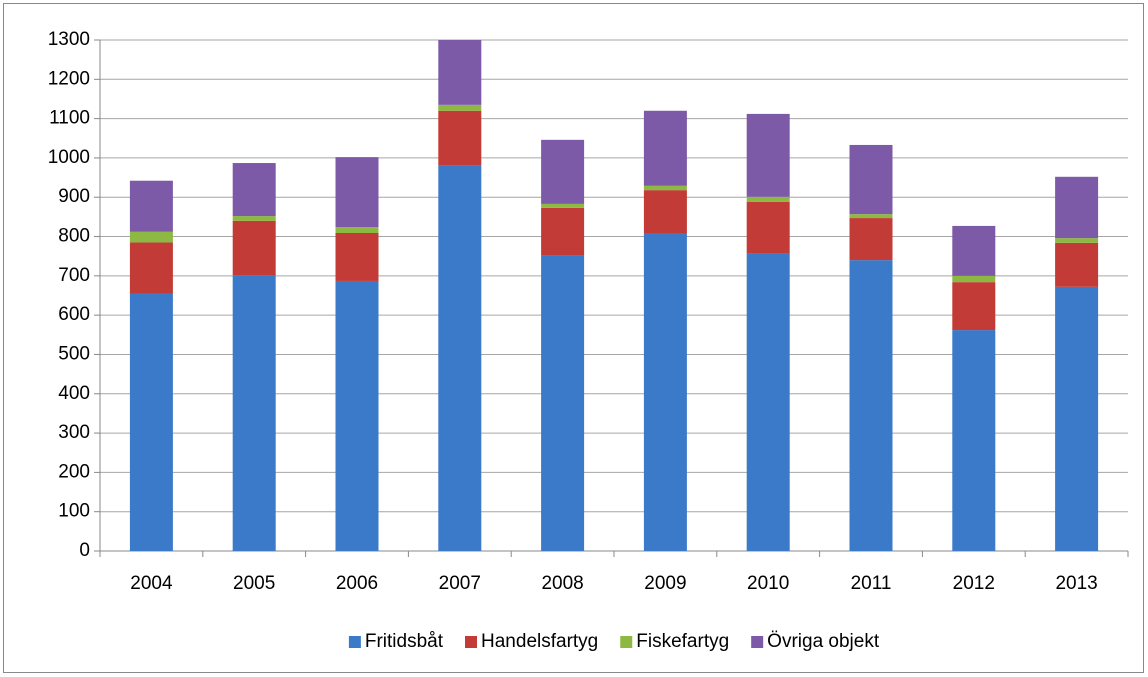  Describe the element at coordinates (539, 641) in the screenshot. I see `legend-label: Handelsfartyg` at that location.